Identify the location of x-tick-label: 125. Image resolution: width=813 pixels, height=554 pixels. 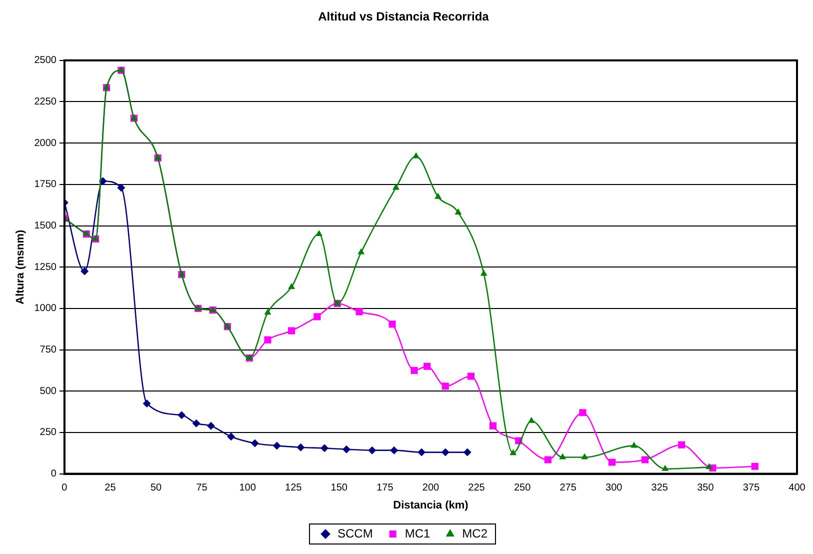
(293, 488).